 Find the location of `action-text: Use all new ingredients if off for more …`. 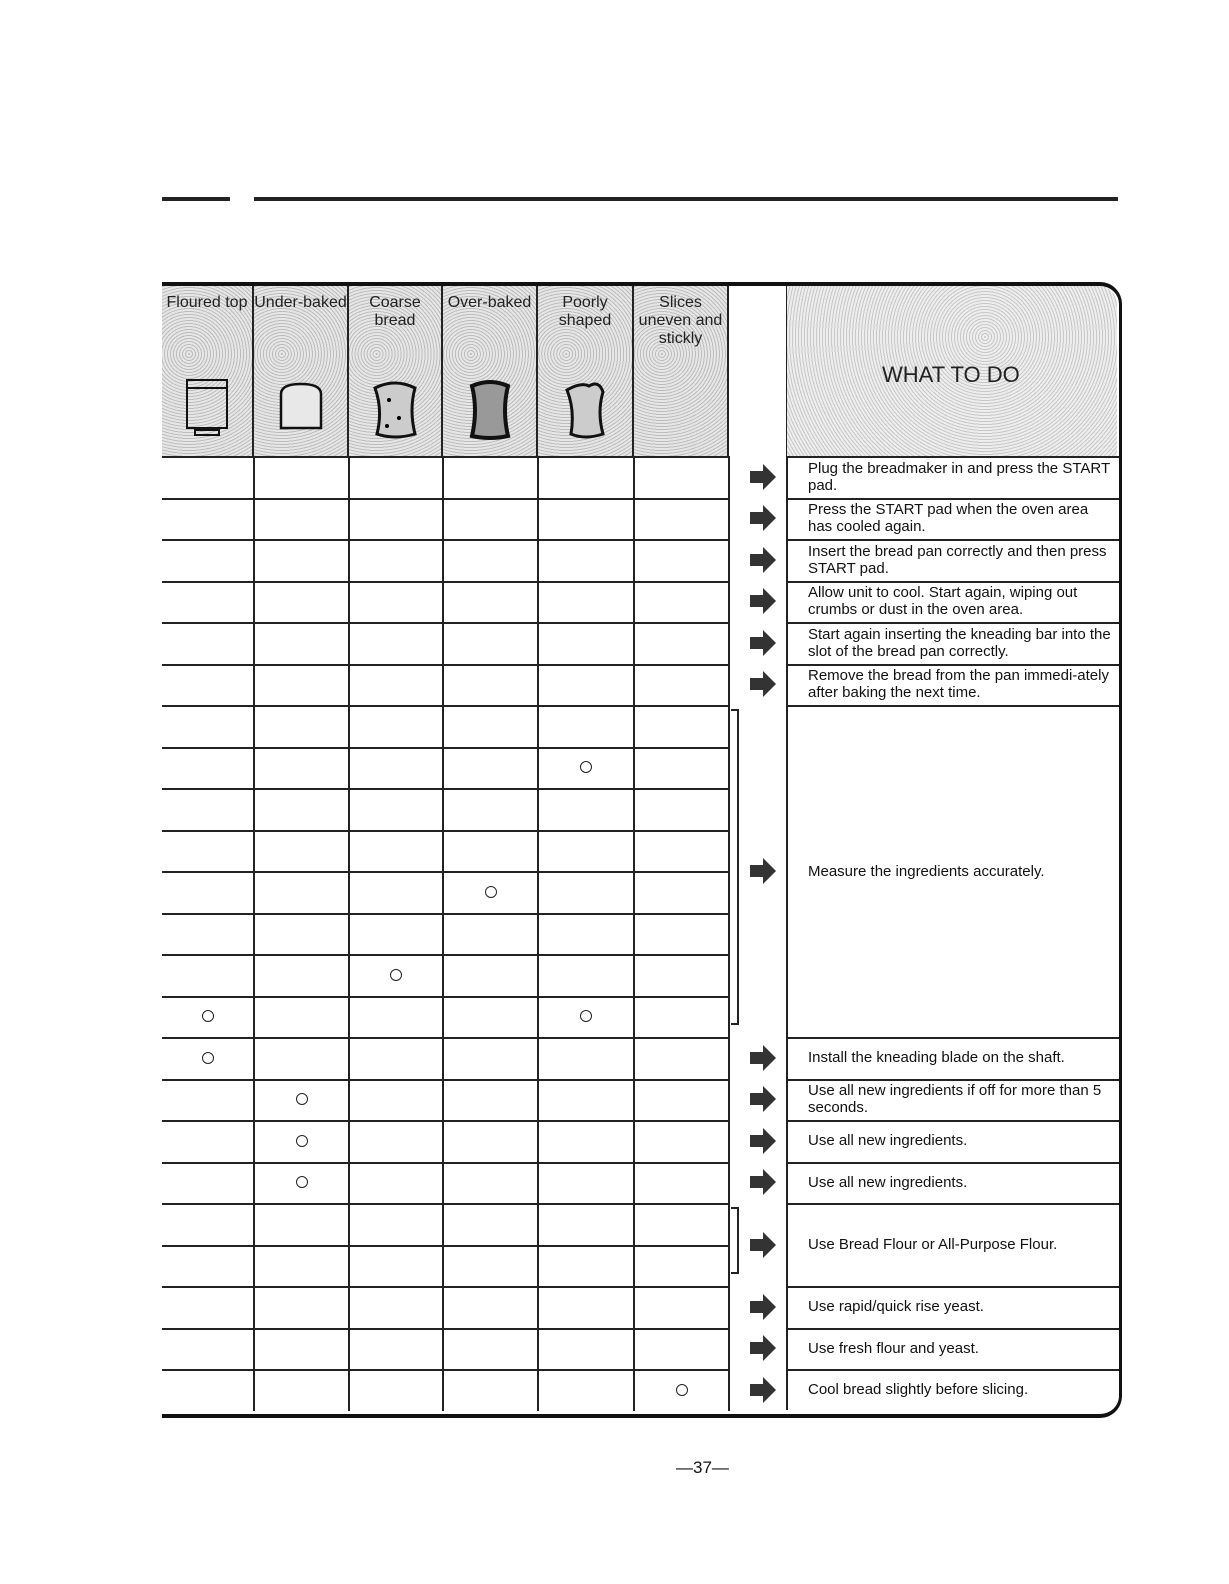

action-text: Use all new ingredients if off for more … is located at coordinates (955, 1099).